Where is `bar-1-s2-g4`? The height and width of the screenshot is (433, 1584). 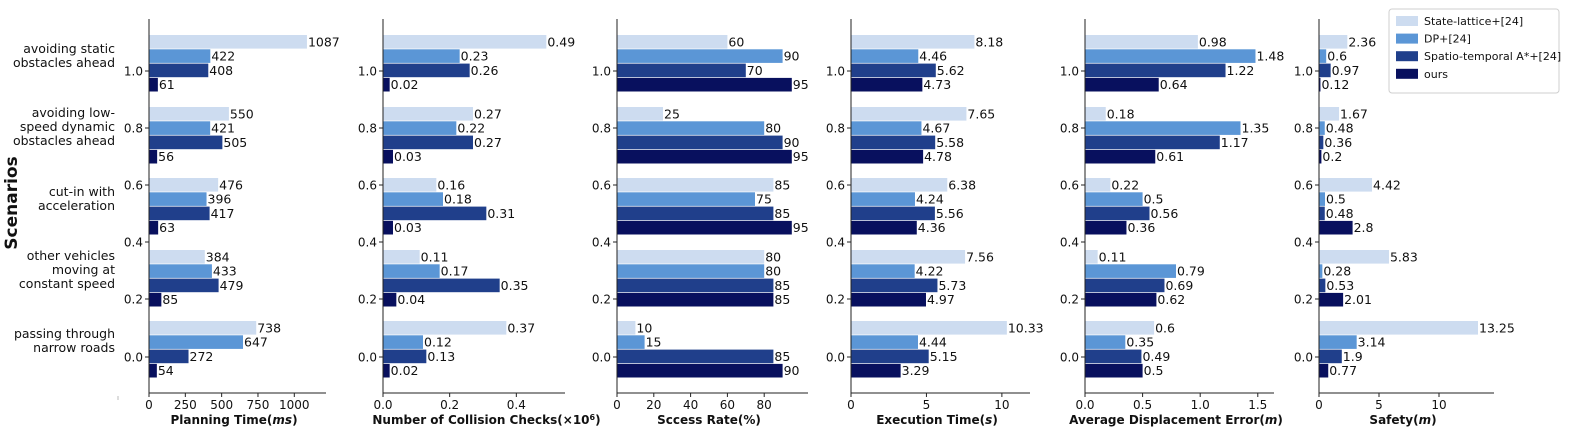 bar-1-s2-g4 is located at coordinates (180, 271).